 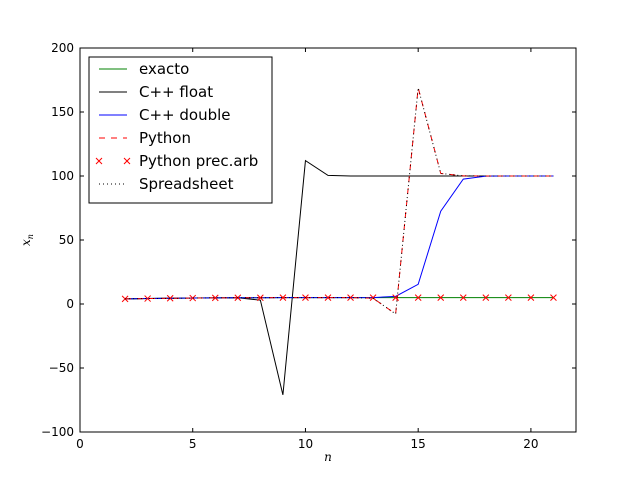 I want to click on legend-label-spreadsheet: Spreadsheet, so click(x=186, y=184).